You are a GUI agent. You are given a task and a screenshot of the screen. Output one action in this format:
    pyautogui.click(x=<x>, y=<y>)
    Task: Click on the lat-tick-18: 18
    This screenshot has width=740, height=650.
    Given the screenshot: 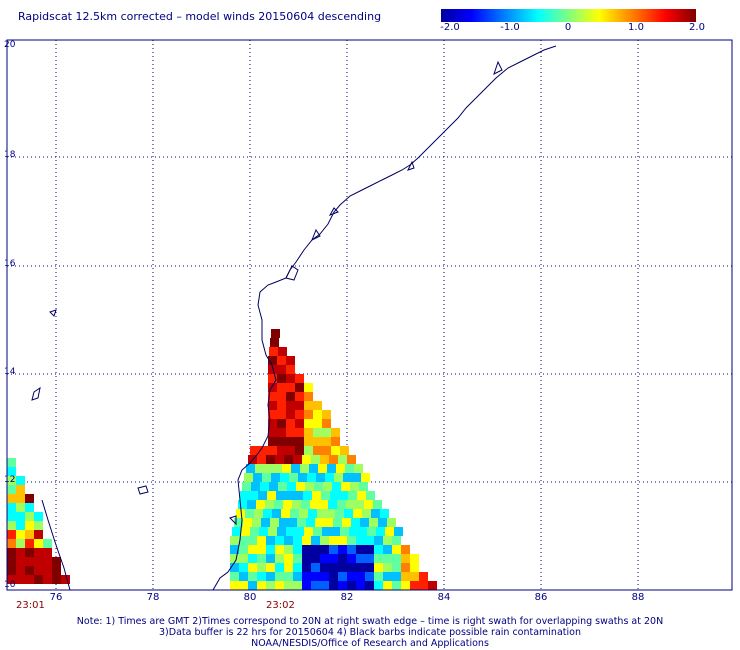 What is the action you would take?
    pyautogui.click(x=10, y=155)
    